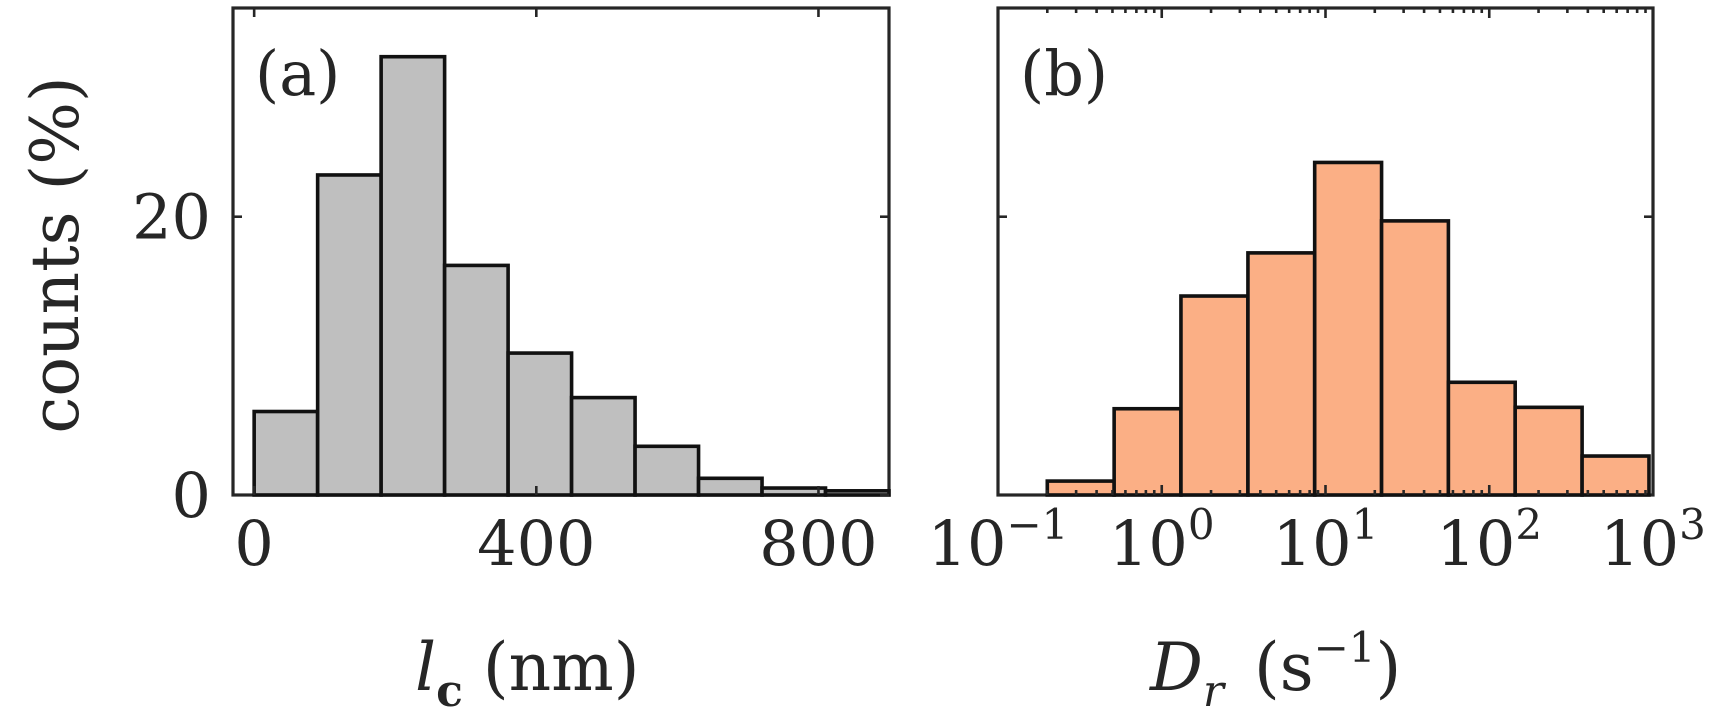  Describe the element at coordinates (191, 495) in the screenshot. I see `panel-a-ytick-label: 0` at that location.